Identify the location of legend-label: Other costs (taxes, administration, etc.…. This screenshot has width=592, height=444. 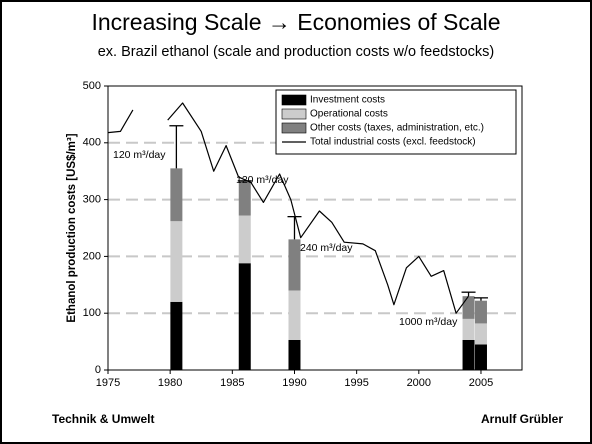
(397, 128).